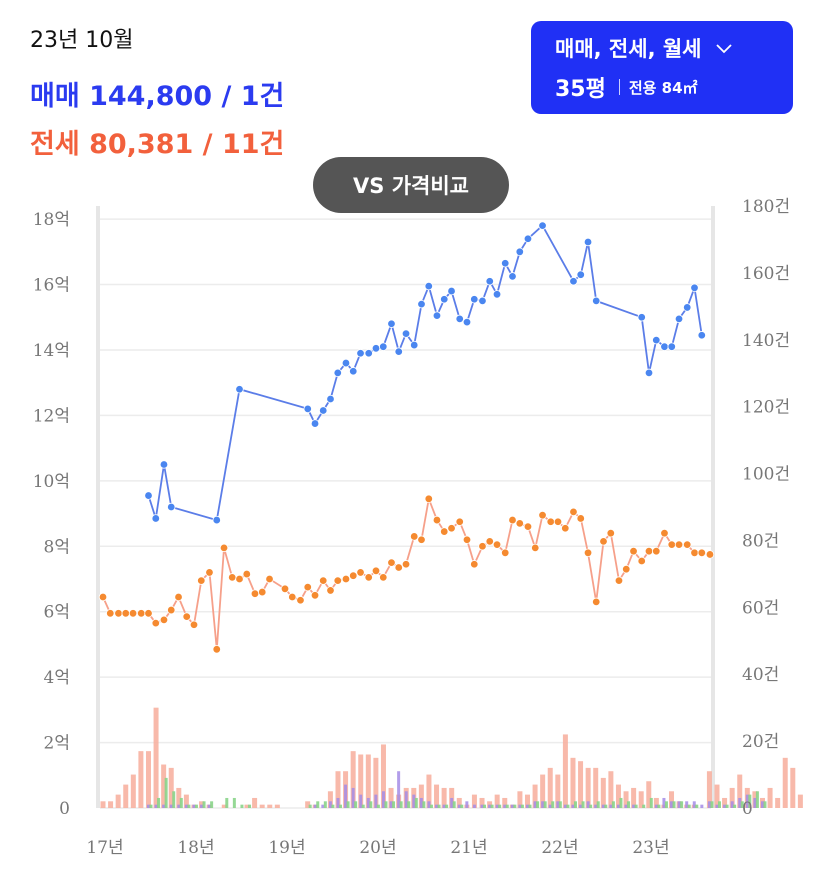 This screenshot has height=890, width=827. Describe the element at coordinates (747, 809) in the screenshot. I see `y-right-tick: 0` at that location.